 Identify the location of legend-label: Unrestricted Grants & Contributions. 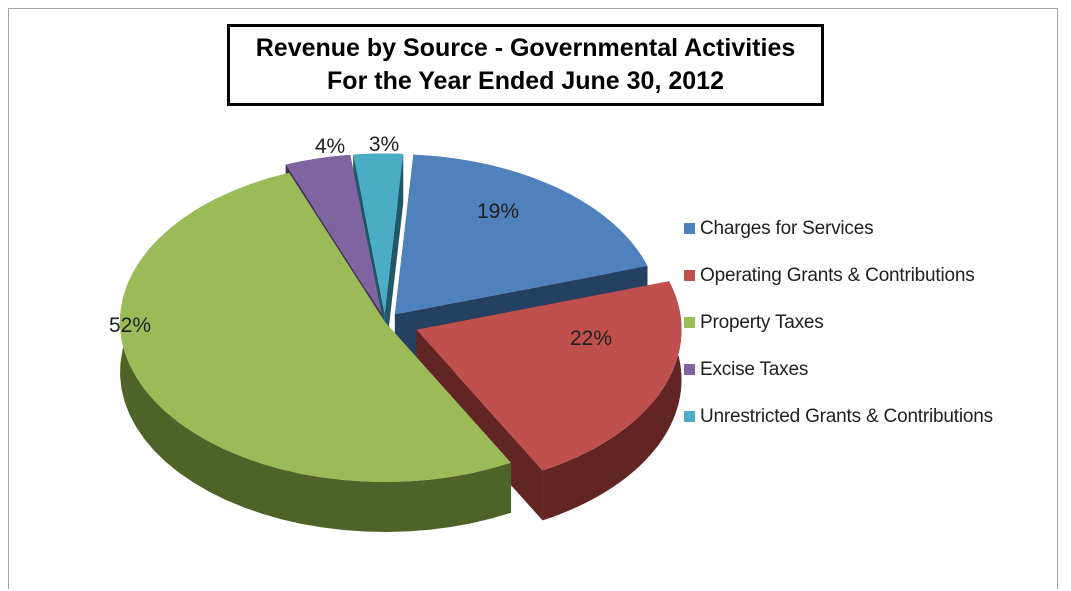
(846, 416).